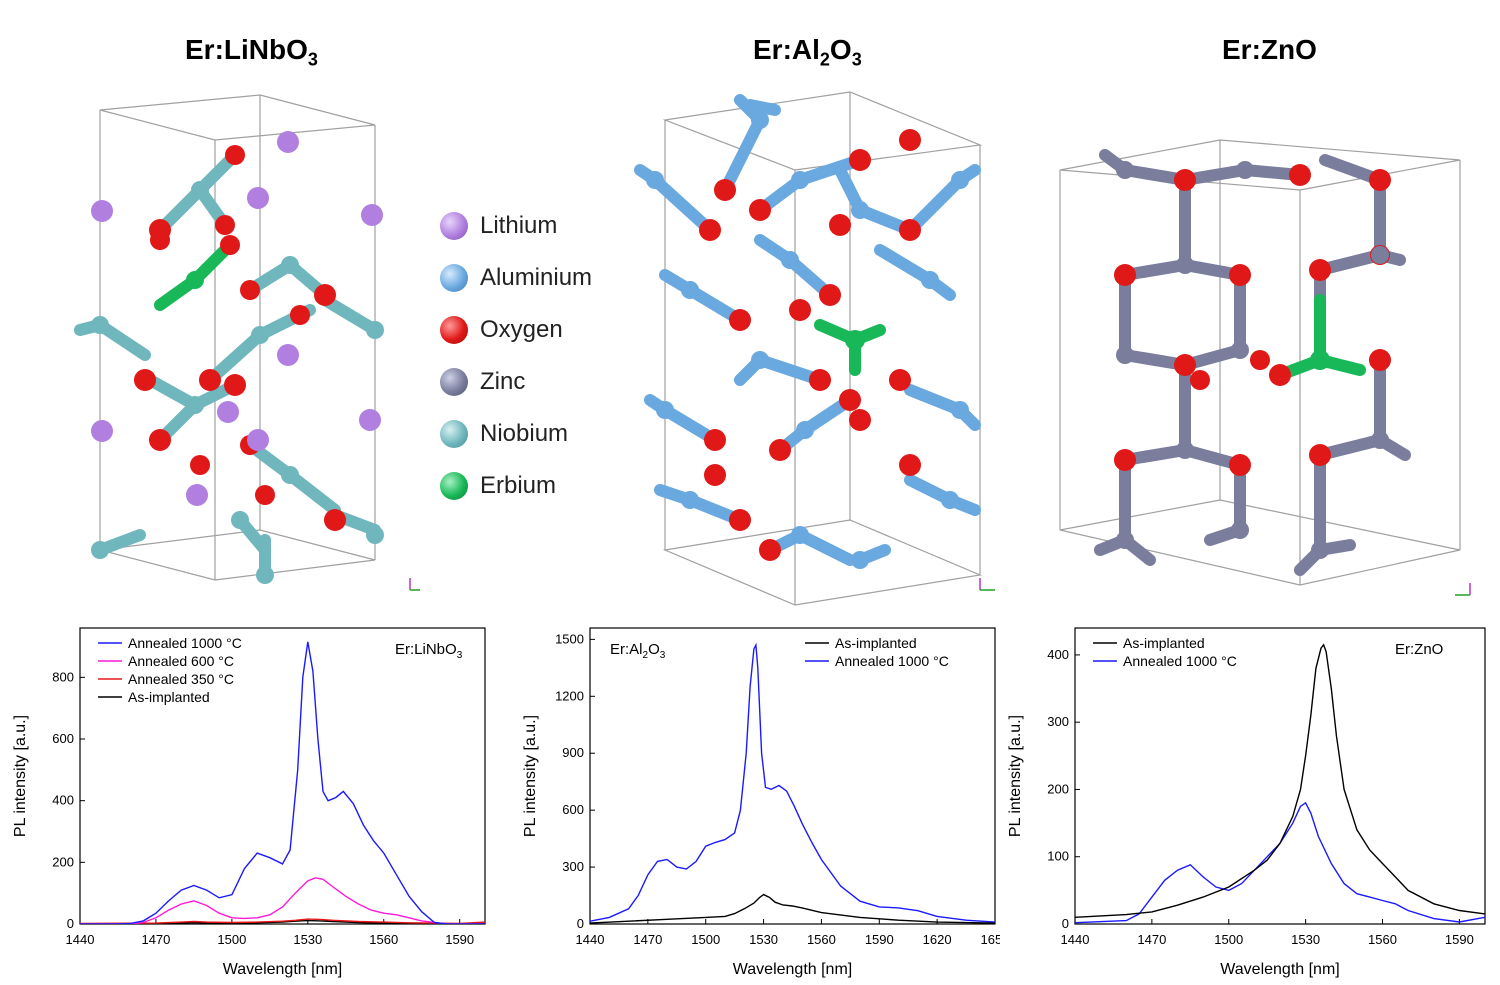 This screenshot has height=985, width=1500. Describe the element at coordinates (807, 52) in the screenshot. I see `title-al2o3: Er:Al2O3` at that location.